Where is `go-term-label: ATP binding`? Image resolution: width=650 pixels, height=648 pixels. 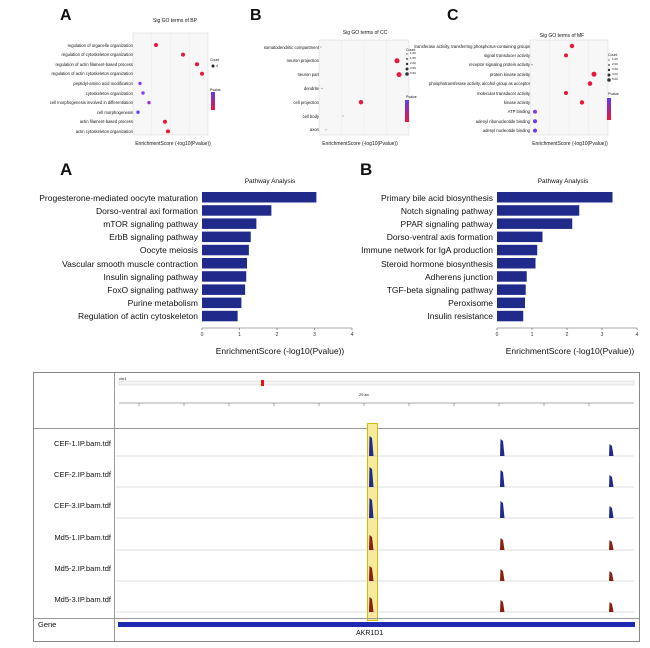
go-term-label: ATP binding is located at coordinates (518, 112).